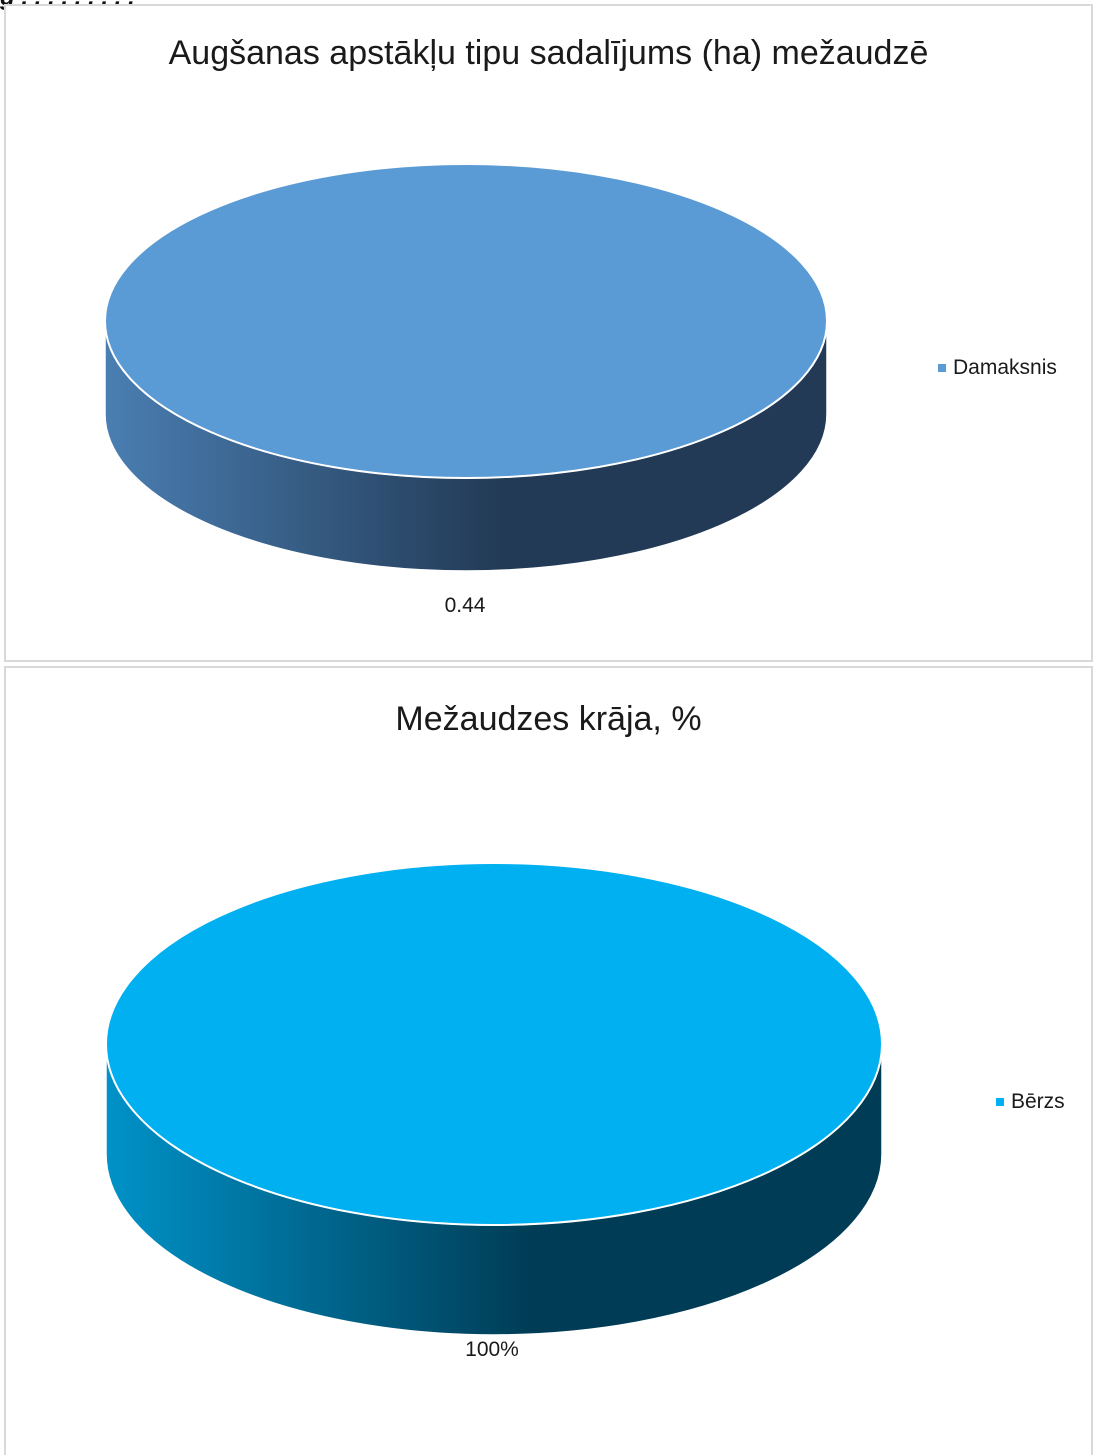 This screenshot has height=1455, width=1095. Describe the element at coordinates (466, 321) in the screenshot. I see `pie-slice-damaksnis` at that location.